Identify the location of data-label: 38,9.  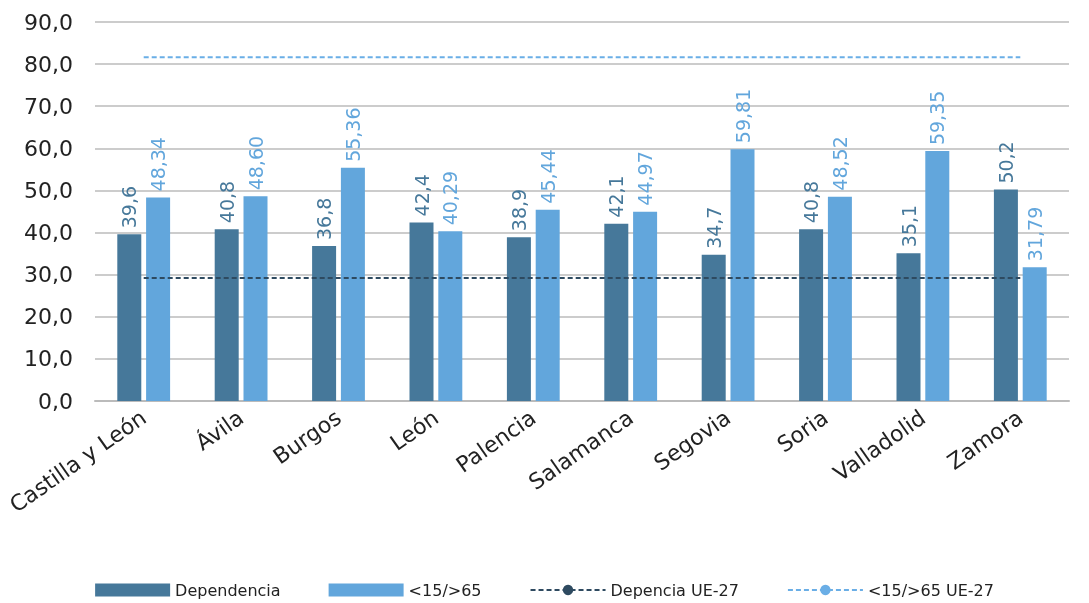
(518, 210).